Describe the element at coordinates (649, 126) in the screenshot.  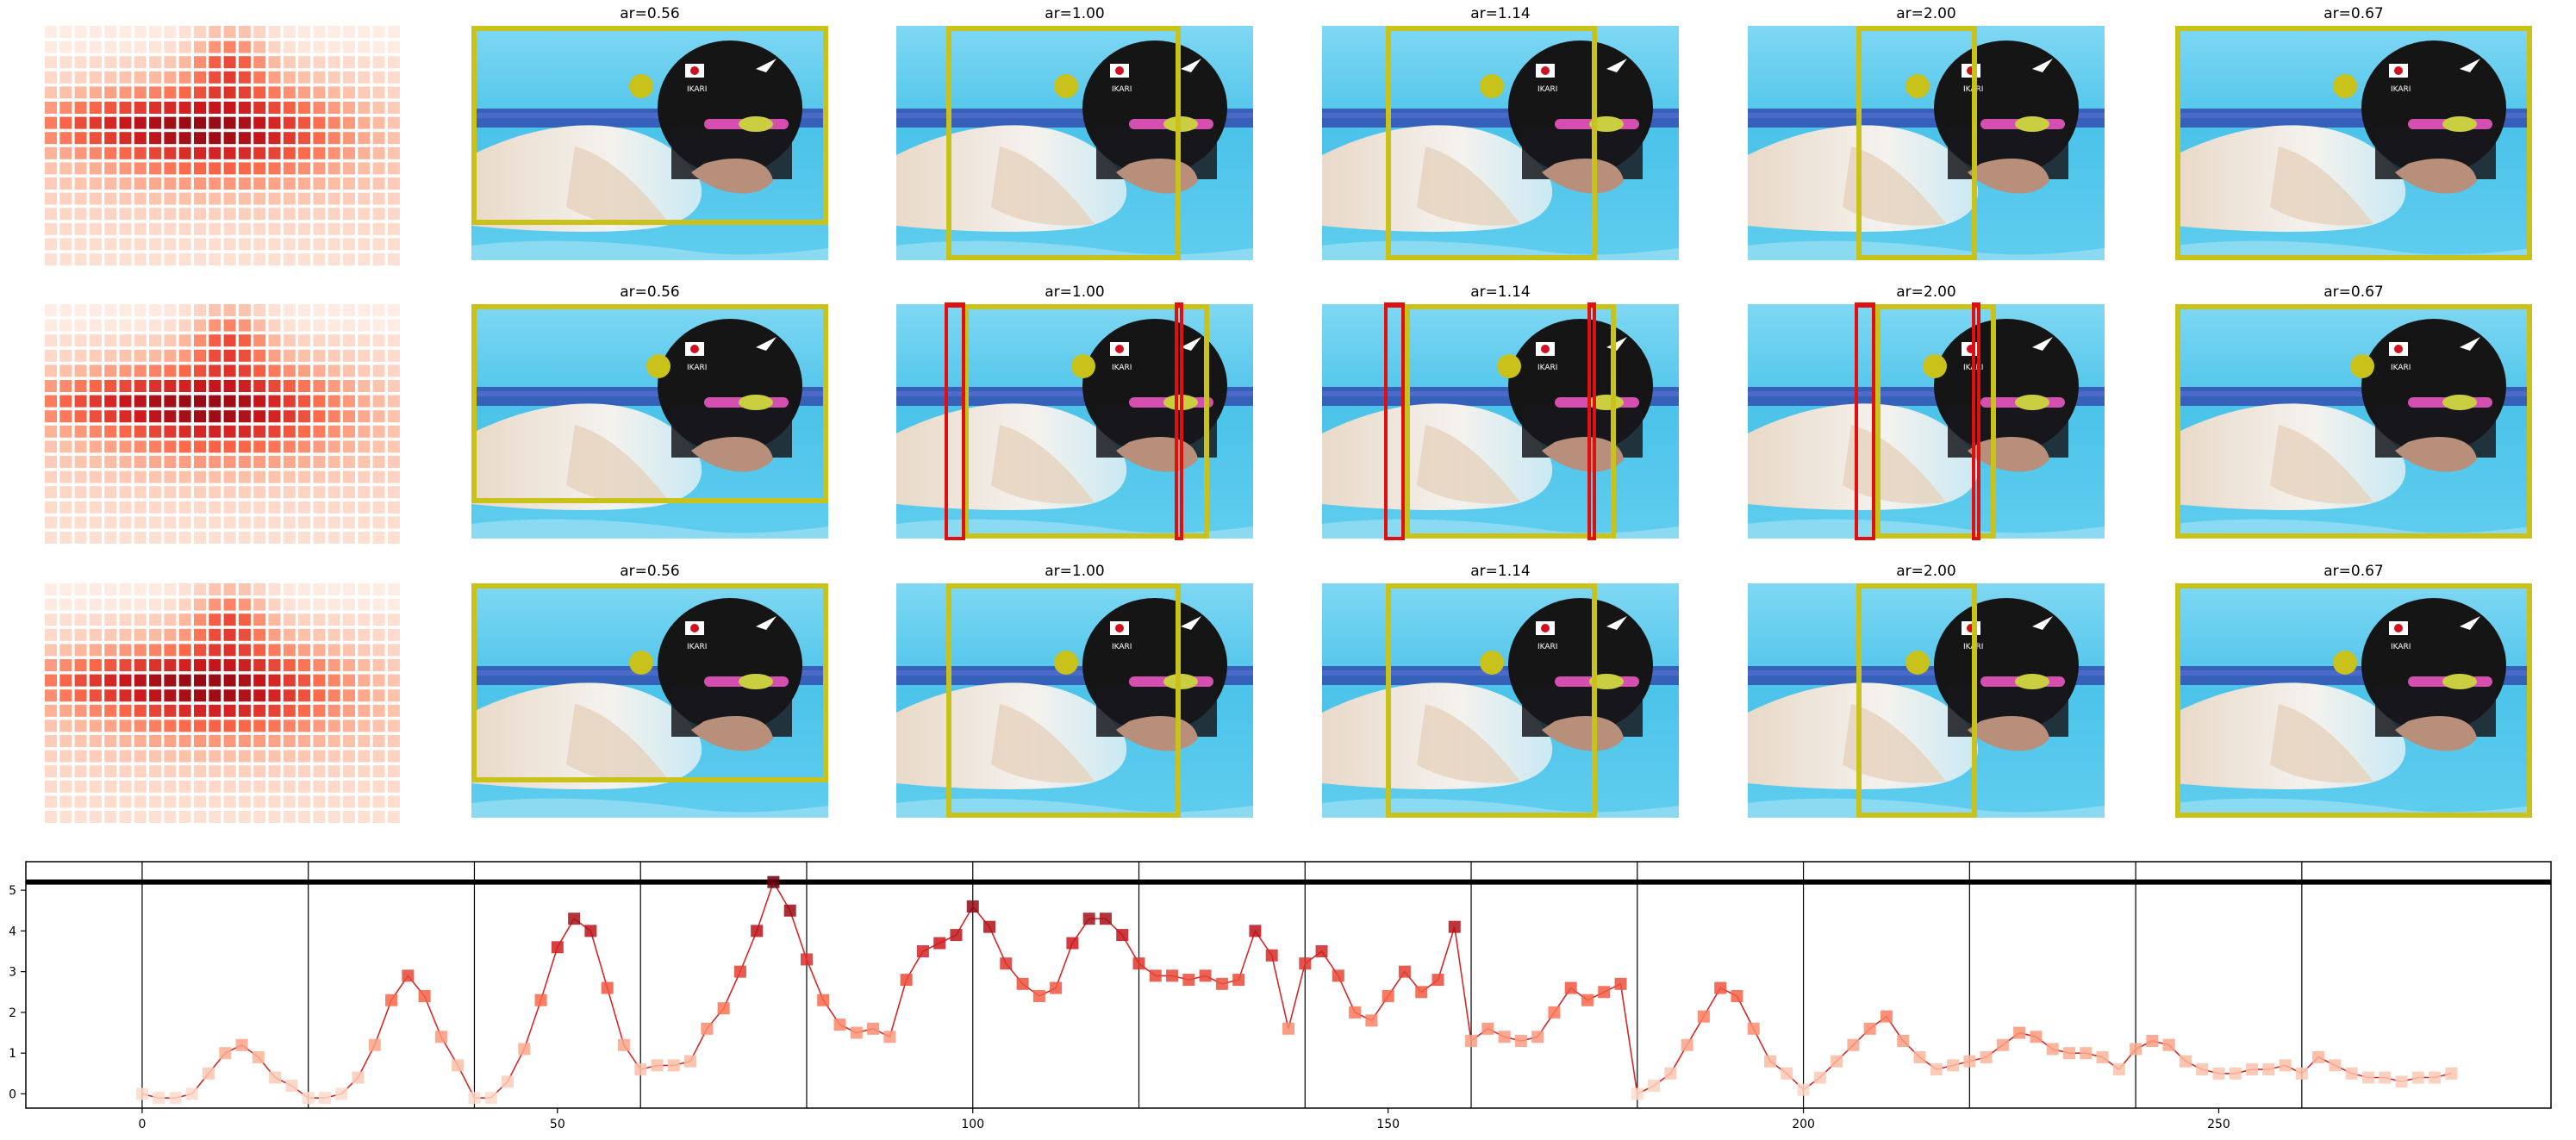
I see `crop-box-selected` at that location.